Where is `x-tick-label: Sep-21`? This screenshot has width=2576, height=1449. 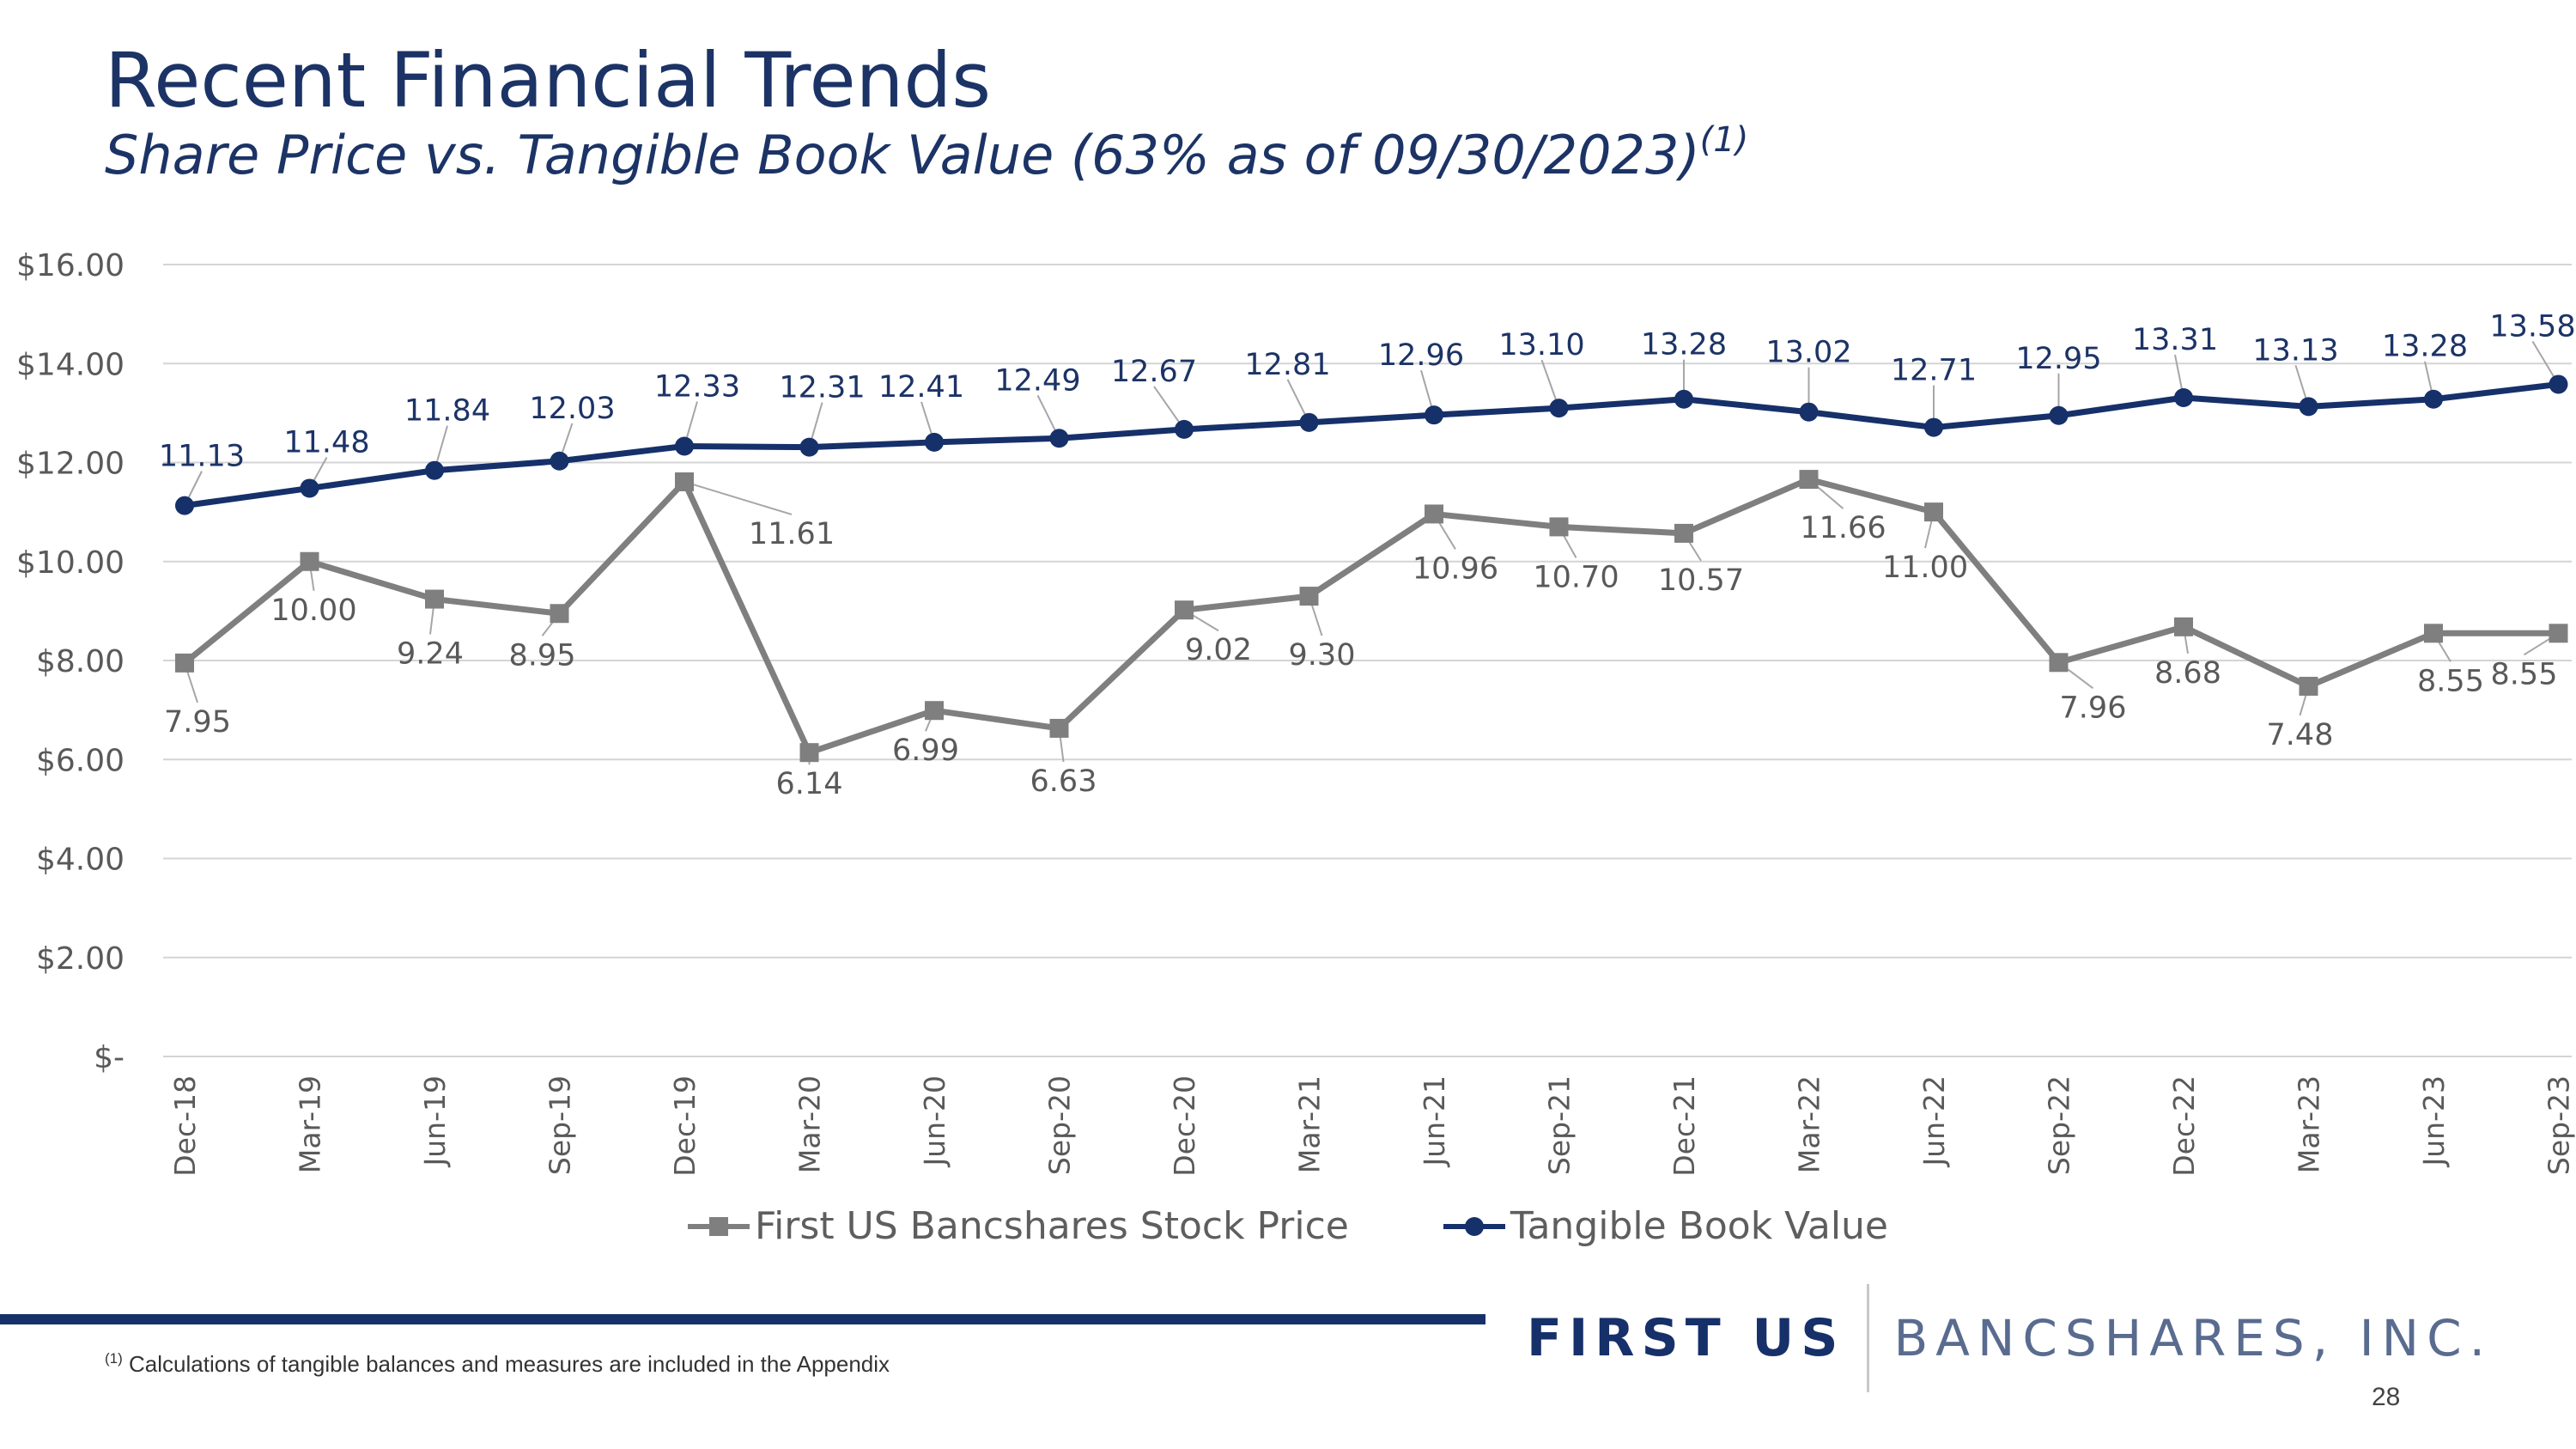 x-tick-label: Sep-21 is located at coordinates (1560, 1125).